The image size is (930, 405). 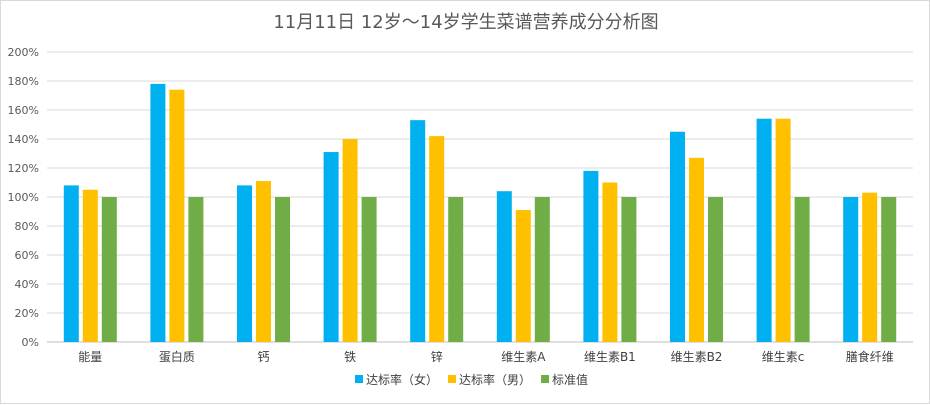 What do you see at coordinates (465, 22) in the screenshot?
I see `chart-title: 11月11日 12岁～14岁学生菜谱营养成分分析图` at bounding box center [465, 22].